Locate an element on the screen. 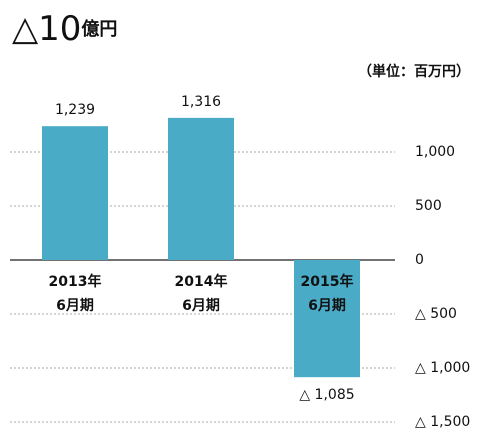  chart-title: △10億円 is located at coordinates (64, 29).